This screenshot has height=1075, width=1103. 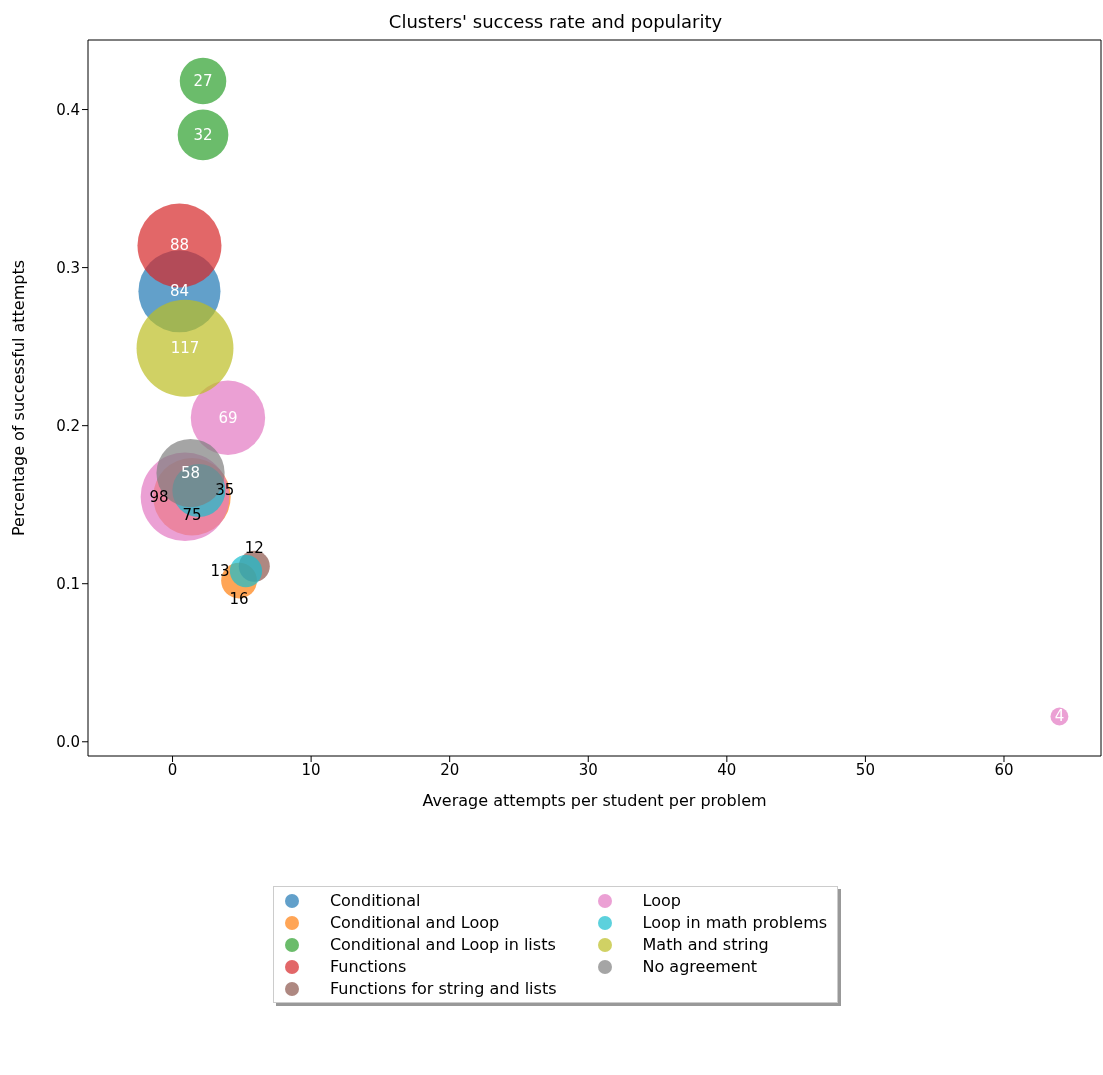 What do you see at coordinates (368, 966) in the screenshot?
I see `legend-label: Functions` at bounding box center [368, 966].